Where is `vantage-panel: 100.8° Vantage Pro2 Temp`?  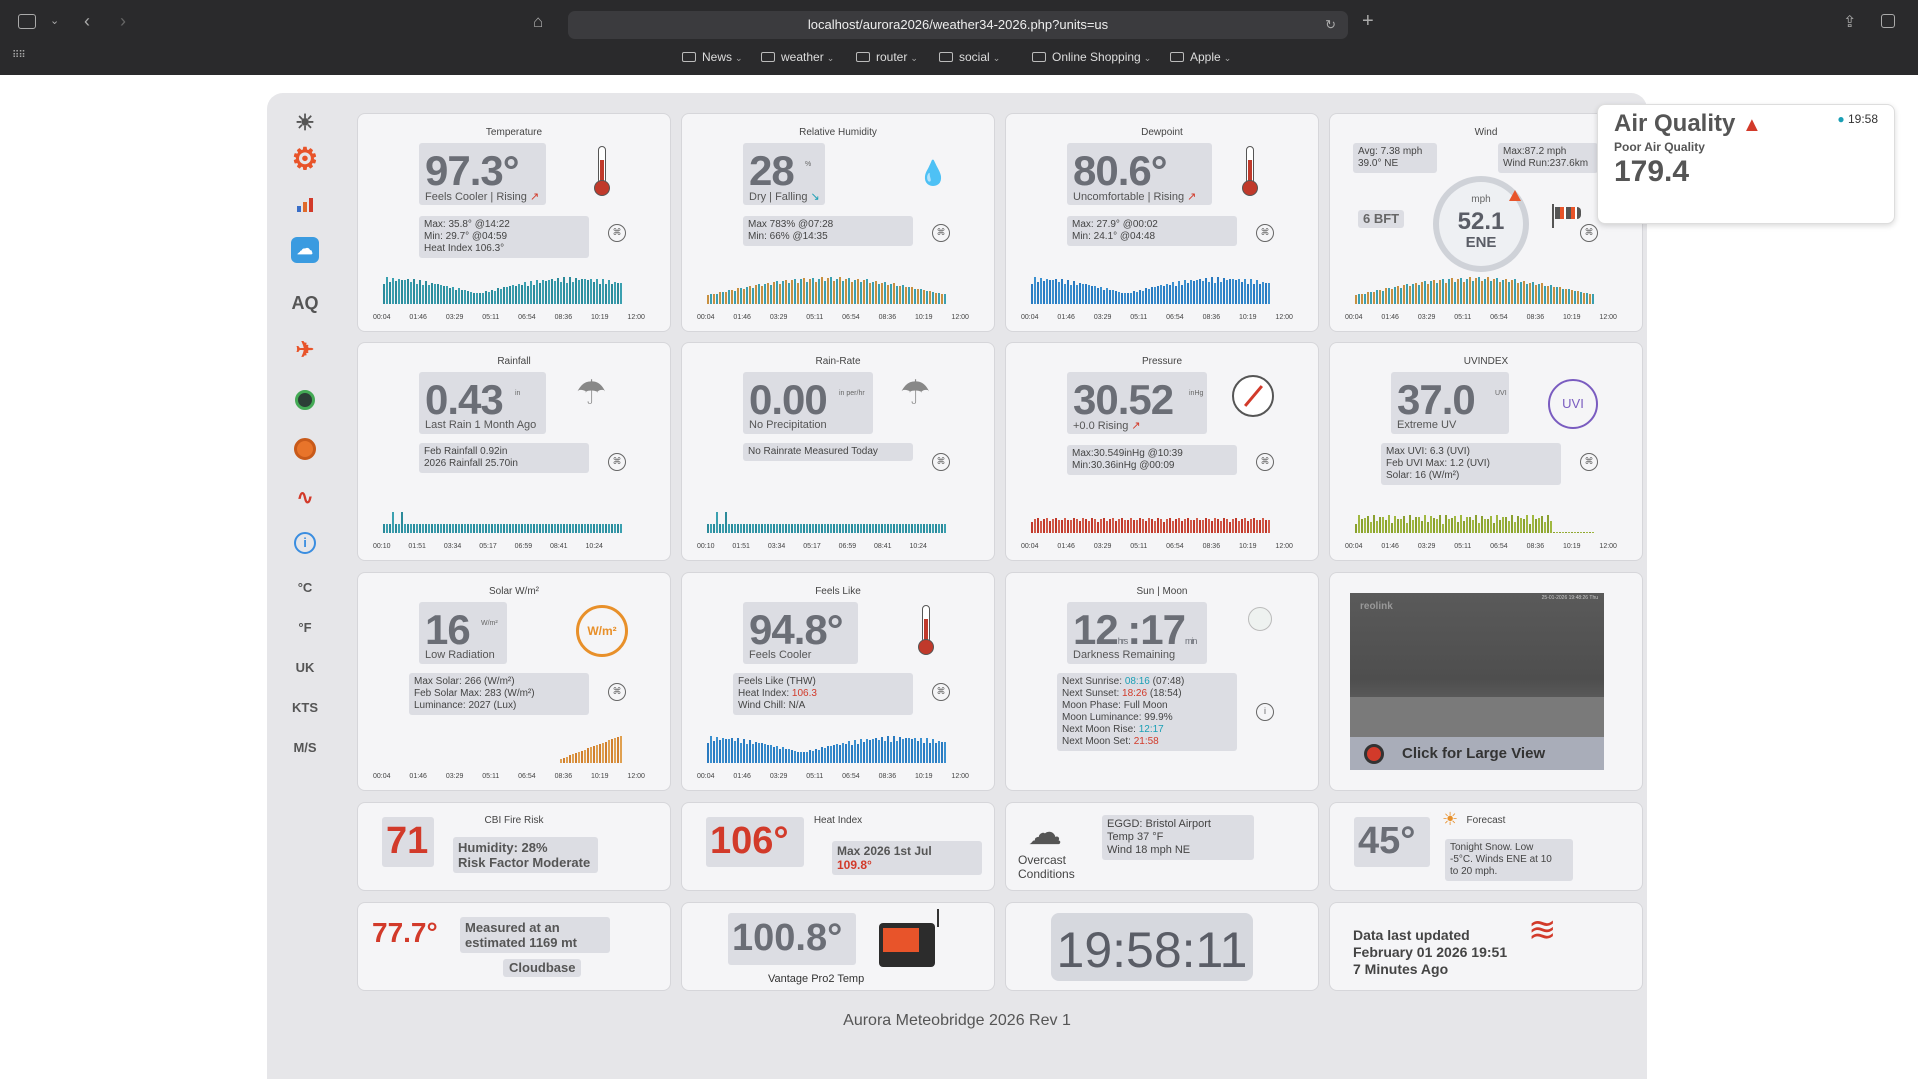 vantage-panel: 100.8° Vantage Pro2 Temp is located at coordinates (838, 946).